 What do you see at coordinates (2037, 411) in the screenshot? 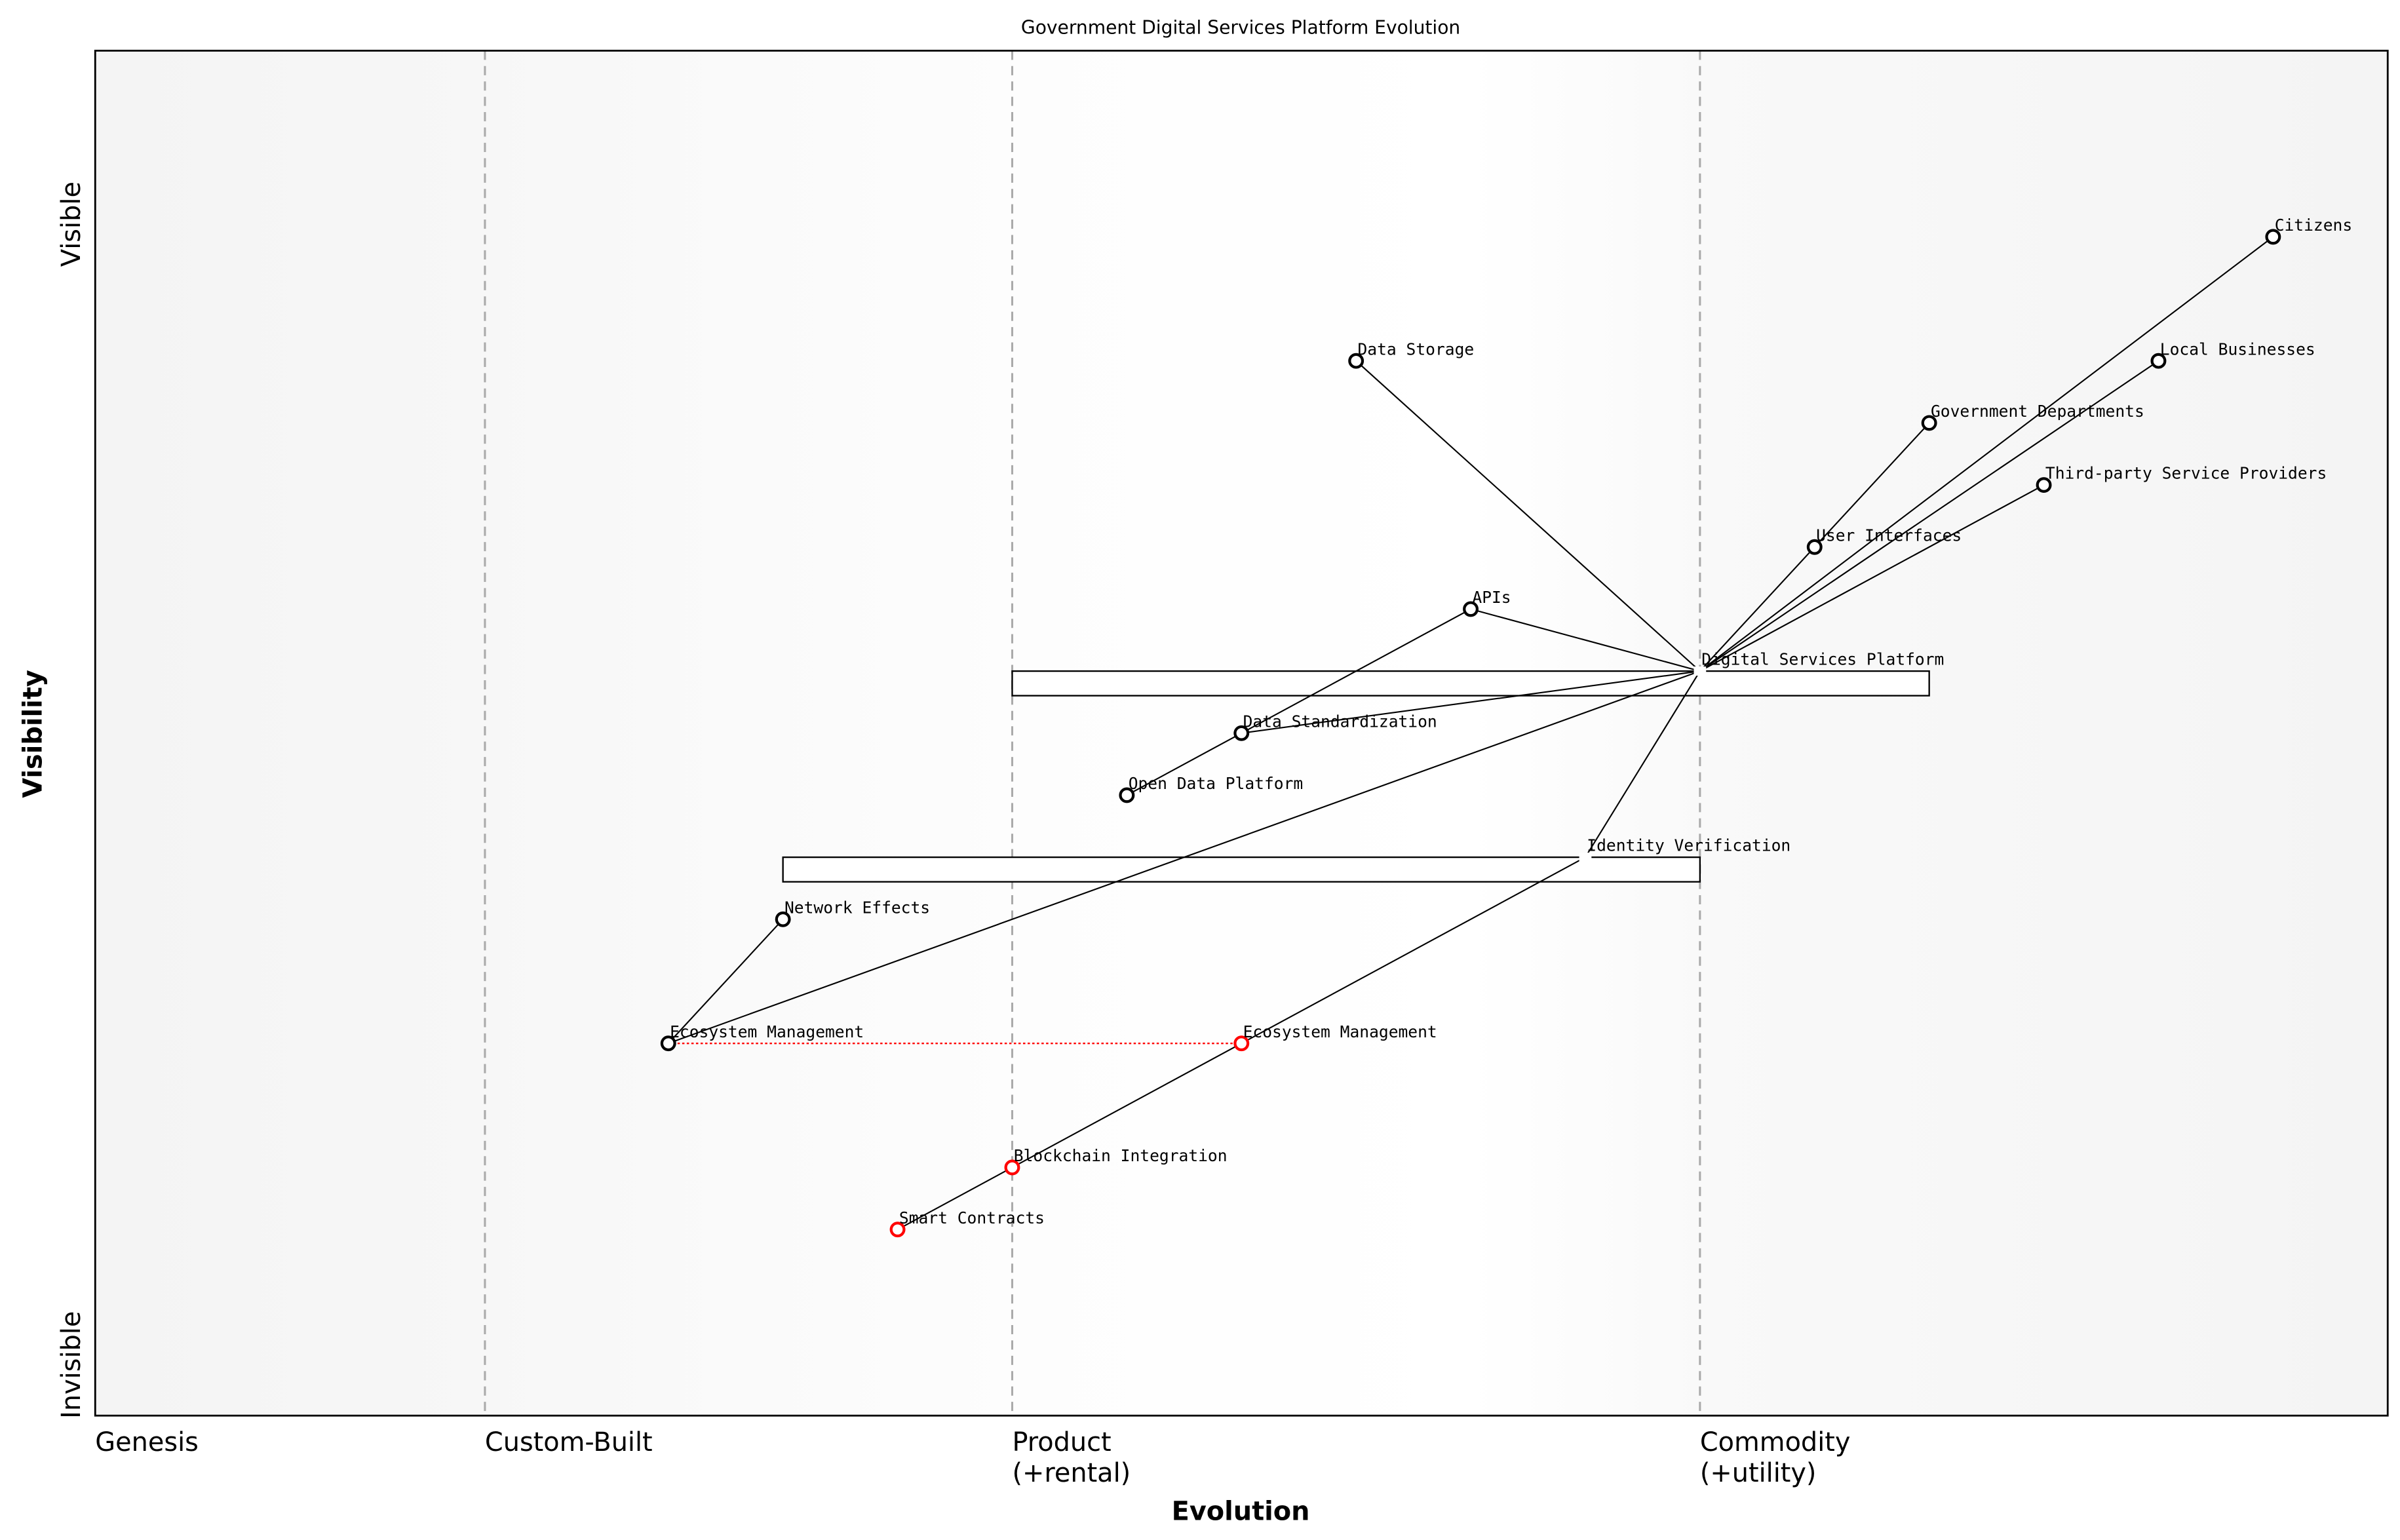
I see `component-label: Government Departments` at bounding box center [2037, 411].